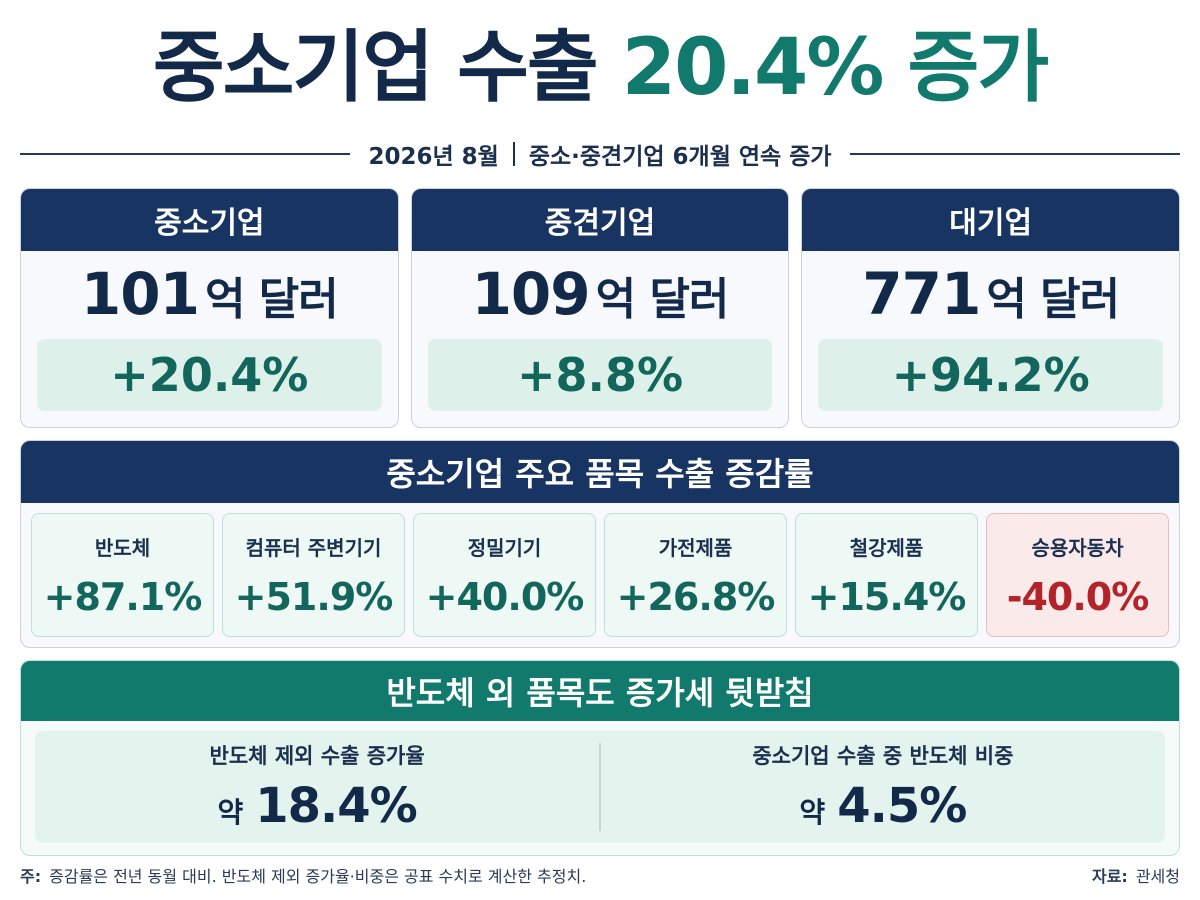 The height and width of the screenshot is (900, 1200). I want to click on item-name: 가전제품, so click(695, 547).